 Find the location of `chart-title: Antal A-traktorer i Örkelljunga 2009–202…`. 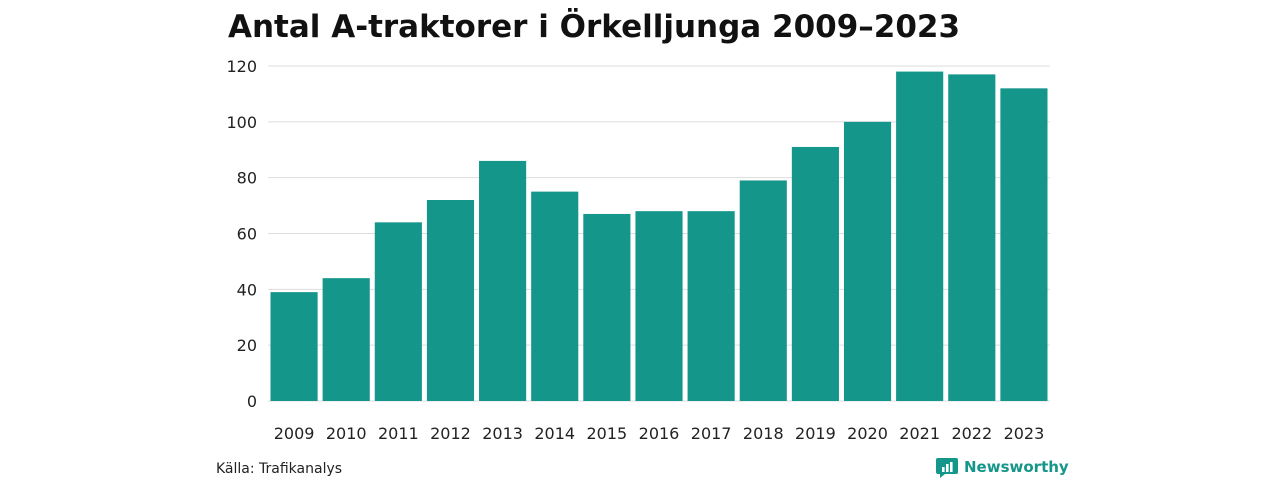

chart-title: Antal A-traktorer i Örkelljunga 2009–202… is located at coordinates (594, 26).